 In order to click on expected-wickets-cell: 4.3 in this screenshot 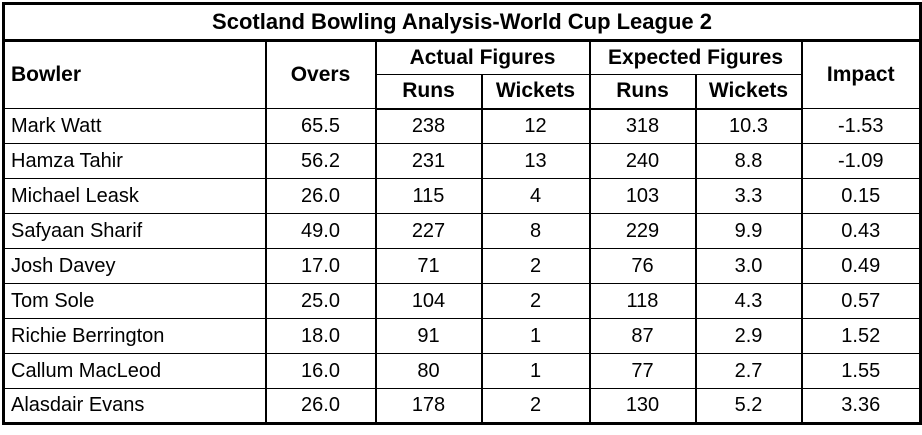, I will do `click(748, 301)`.